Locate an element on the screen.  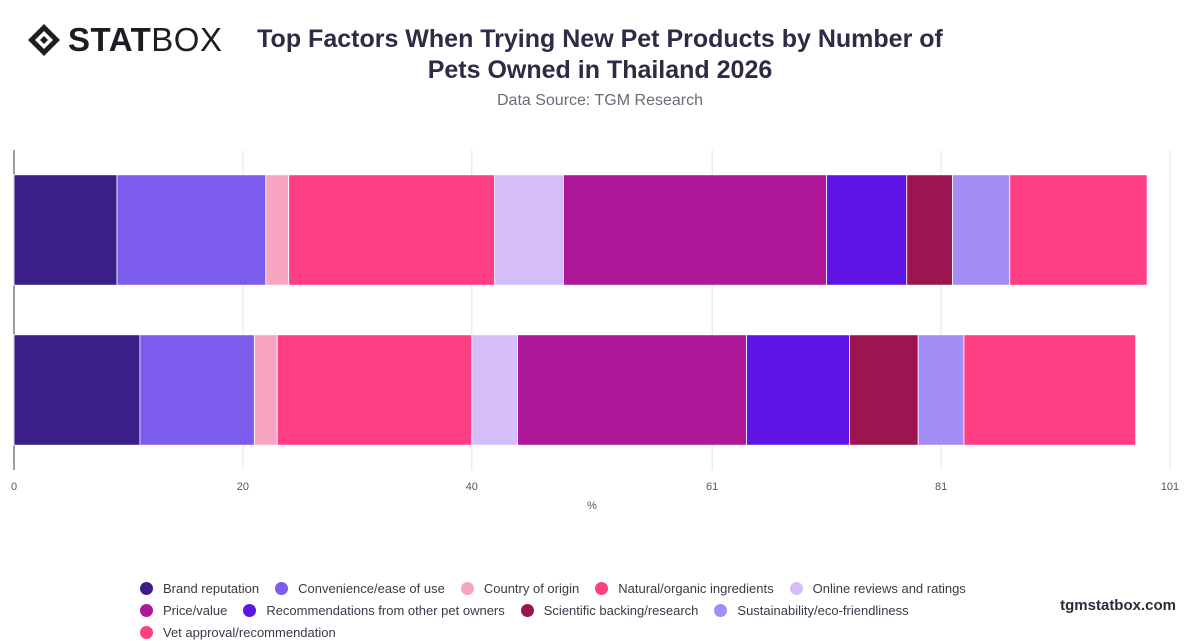
legend-item: Convenience/ease of use is located at coordinates (360, 588).